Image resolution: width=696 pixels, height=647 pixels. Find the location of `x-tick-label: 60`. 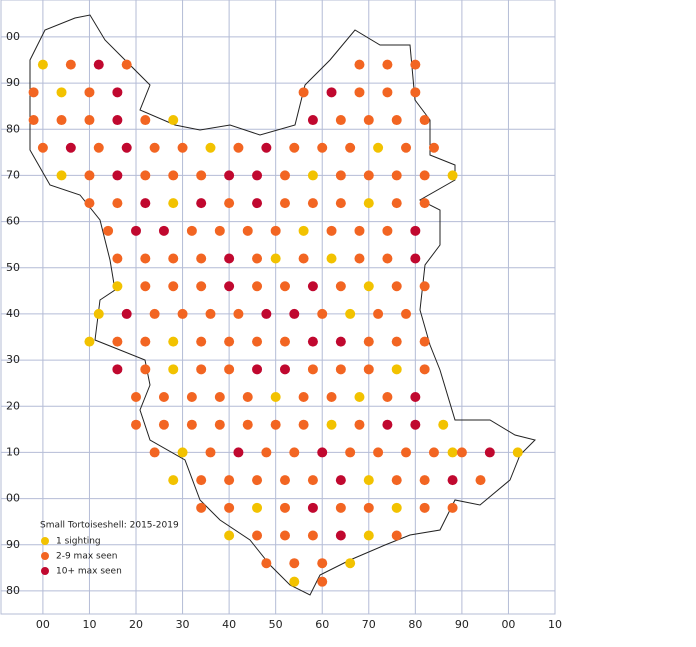

x-tick-label: 60 is located at coordinates (322, 624).